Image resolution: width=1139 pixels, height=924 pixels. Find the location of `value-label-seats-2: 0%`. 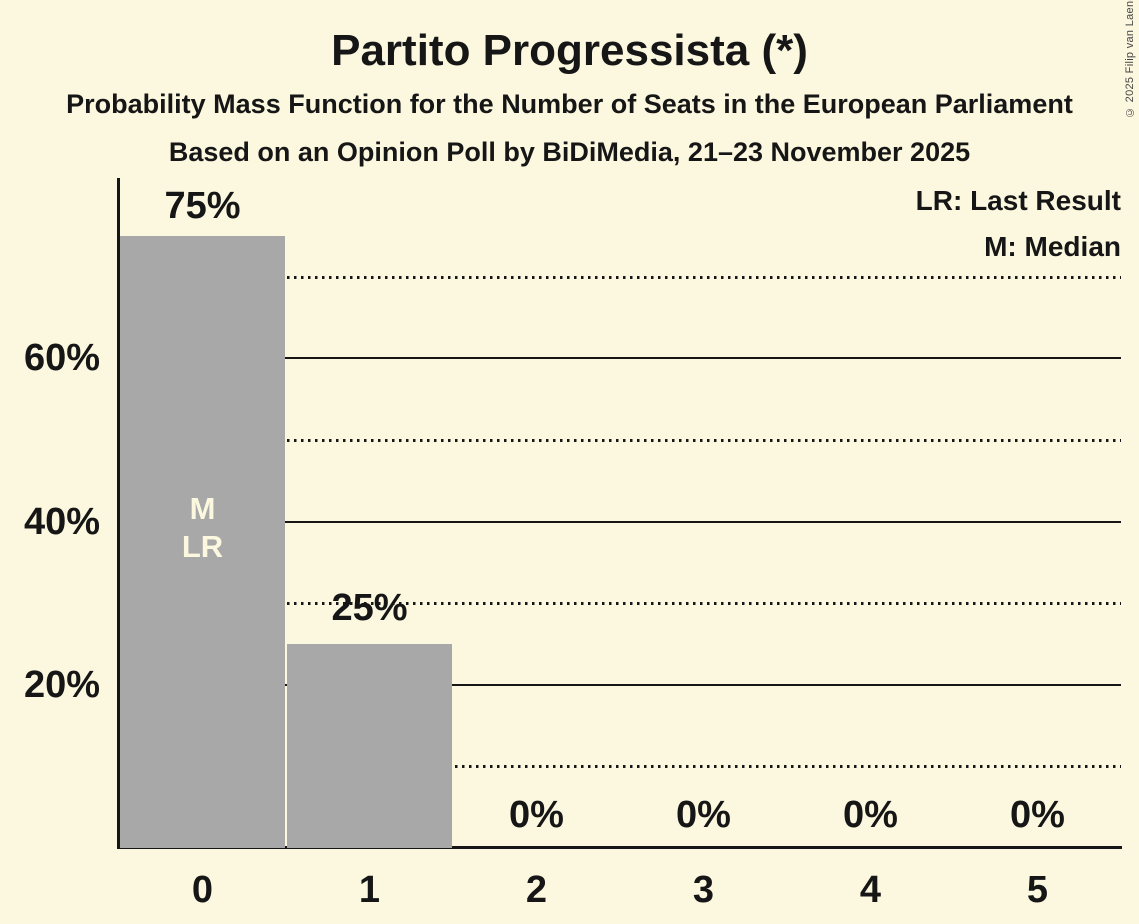

value-label-seats-2: 0% is located at coordinates (536, 815).